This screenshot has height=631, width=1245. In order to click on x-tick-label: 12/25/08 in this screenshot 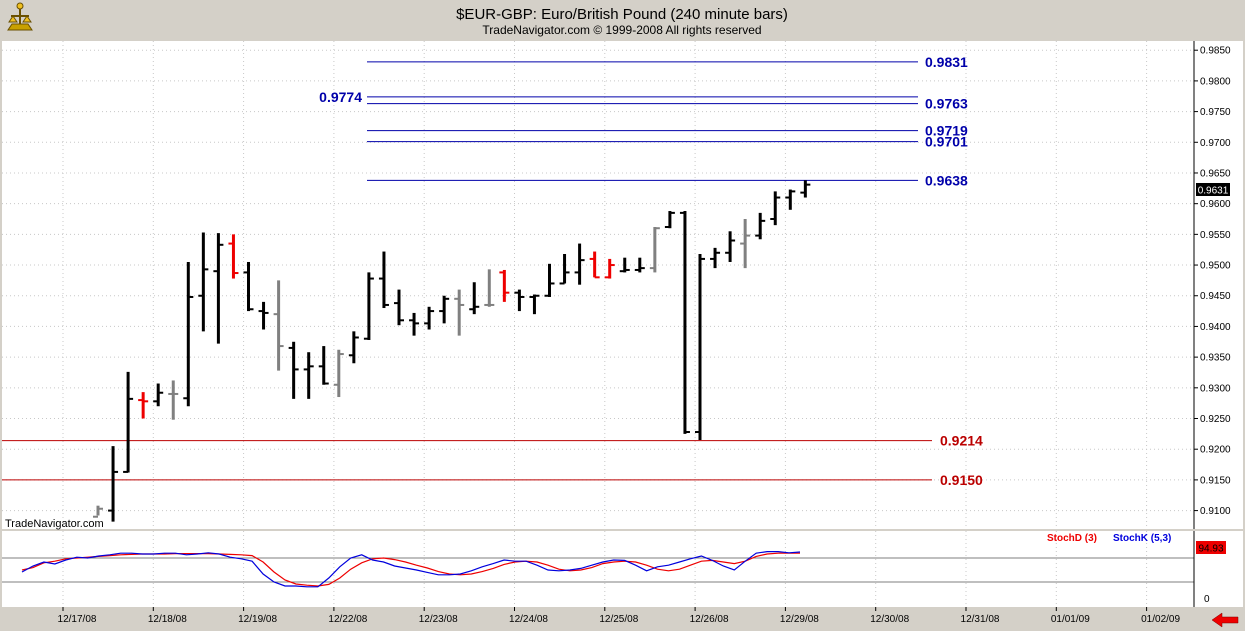, I will do `click(618, 619)`.